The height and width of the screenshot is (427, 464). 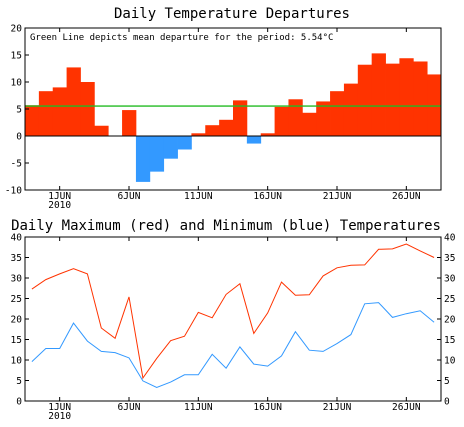 What do you see at coordinates (17, 238) in the screenshot?
I see `y-tick-label: 40` at bounding box center [17, 238].